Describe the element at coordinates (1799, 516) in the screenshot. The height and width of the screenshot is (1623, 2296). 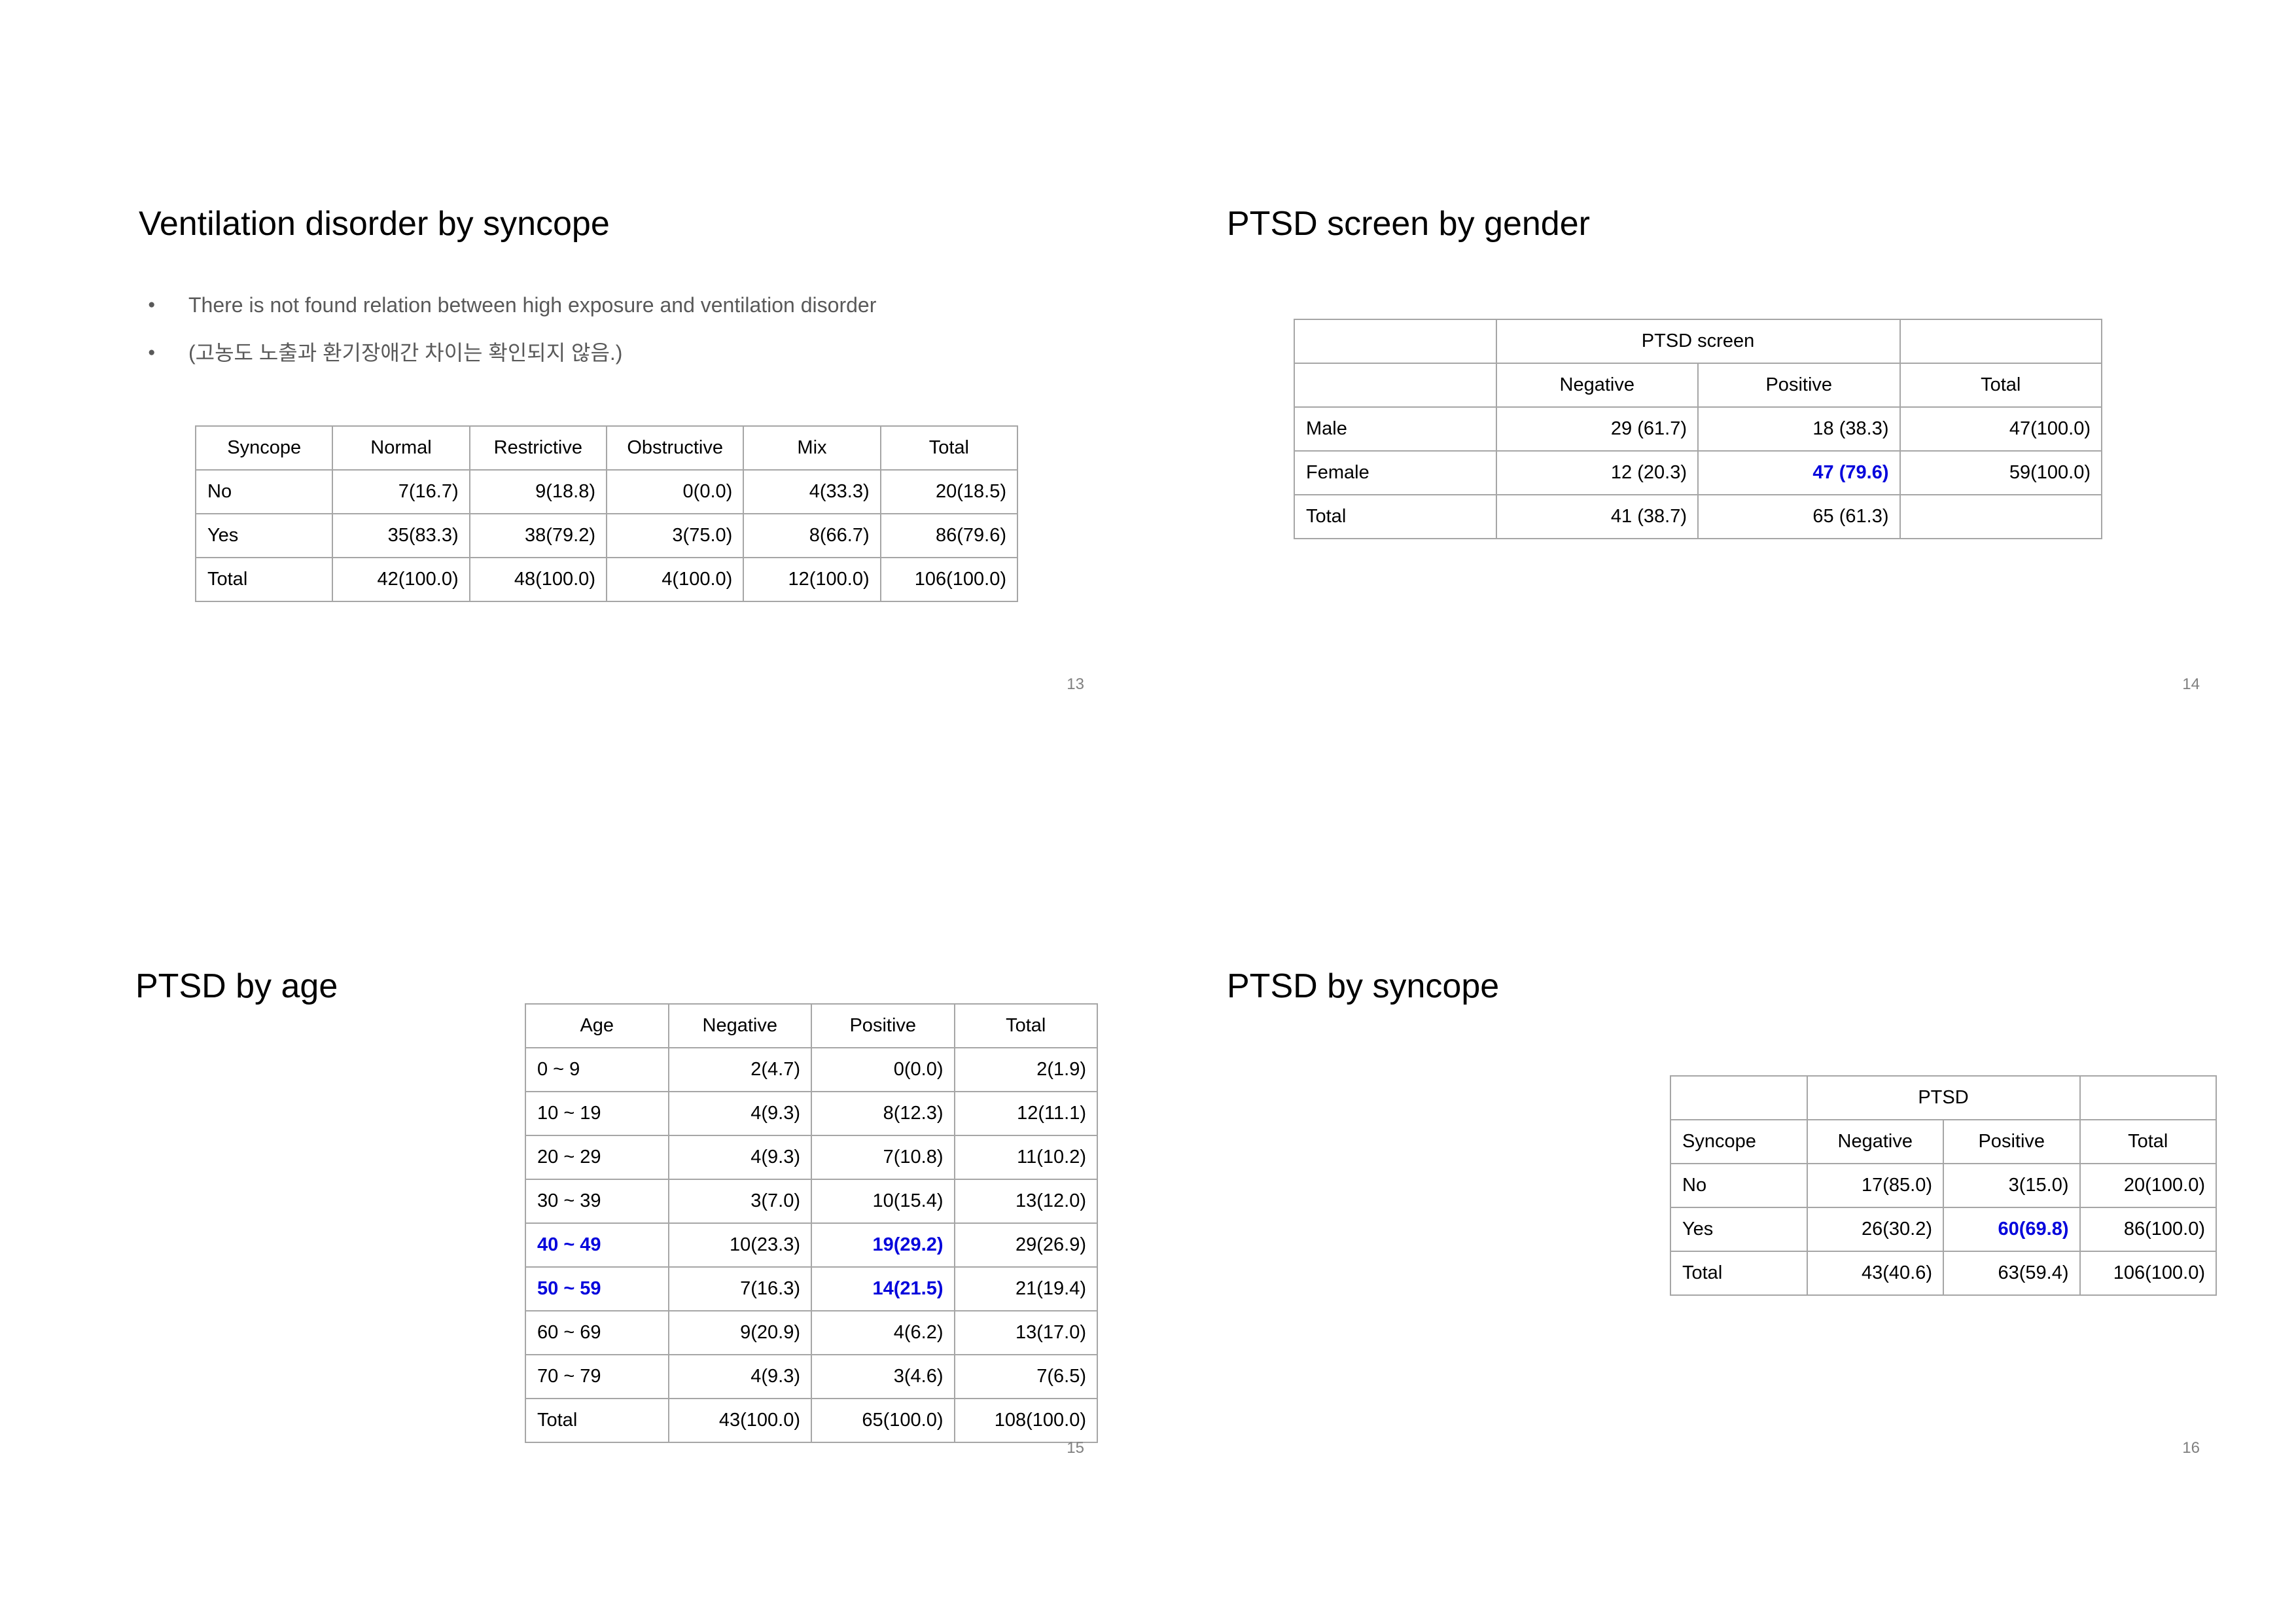
I see `table-cell: 65 (61.3)` at that location.